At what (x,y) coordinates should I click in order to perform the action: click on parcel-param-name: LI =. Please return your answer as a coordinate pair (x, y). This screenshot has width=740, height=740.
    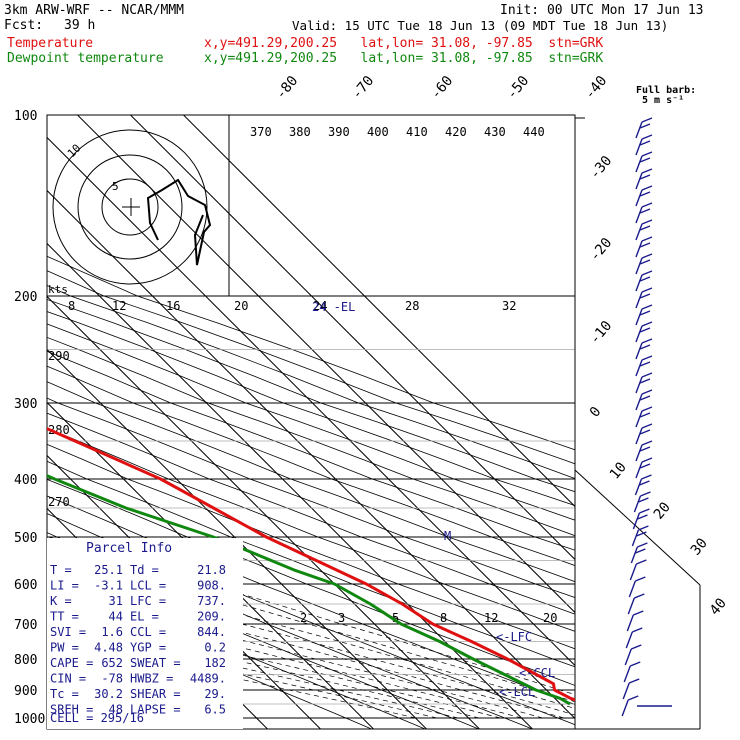
    Looking at the image, I should click on (64, 586).